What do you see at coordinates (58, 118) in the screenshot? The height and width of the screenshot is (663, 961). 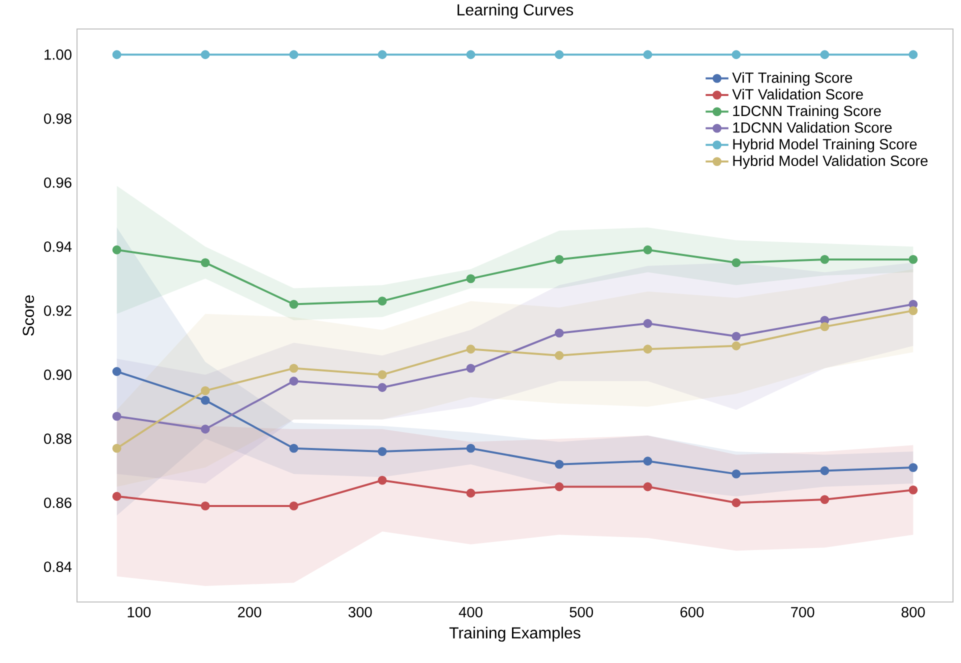 I see `y-tick-label: 0.98` at bounding box center [58, 118].